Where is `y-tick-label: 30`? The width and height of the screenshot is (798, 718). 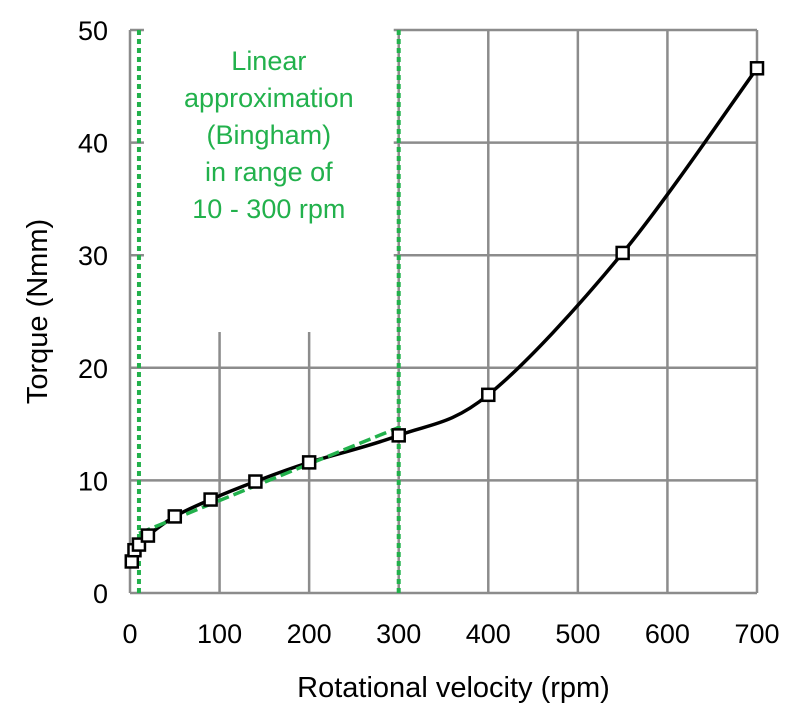 y-tick-label: 30 is located at coordinates (93, 256).